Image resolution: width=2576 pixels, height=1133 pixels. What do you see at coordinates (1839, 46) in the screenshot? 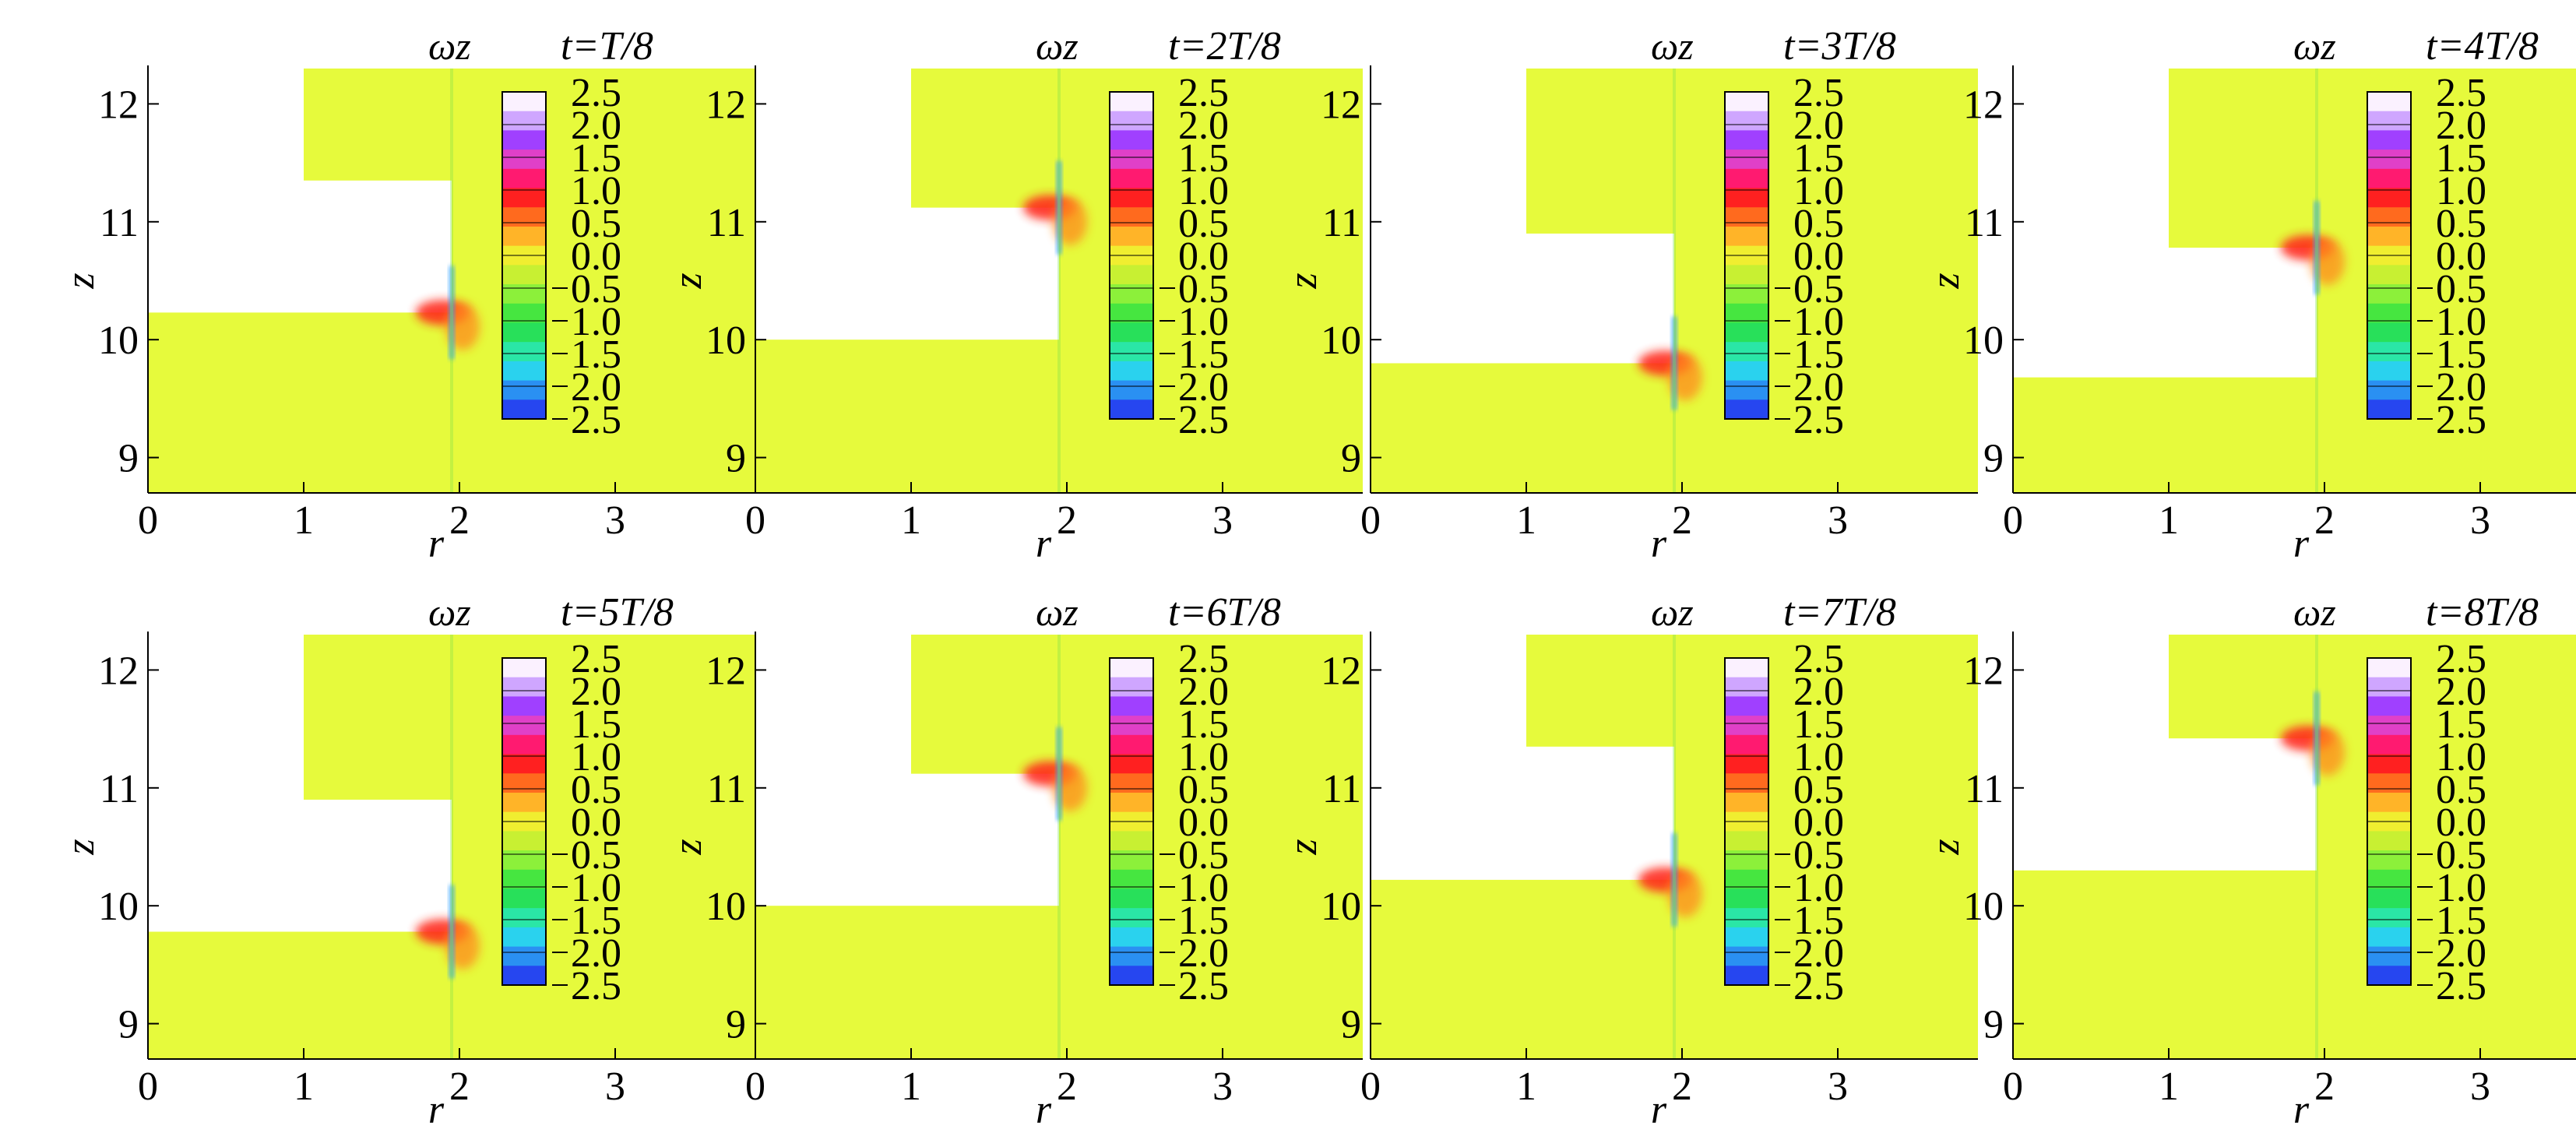
I see `time-label: t=3T/8` at bounding box center [1839, 46].